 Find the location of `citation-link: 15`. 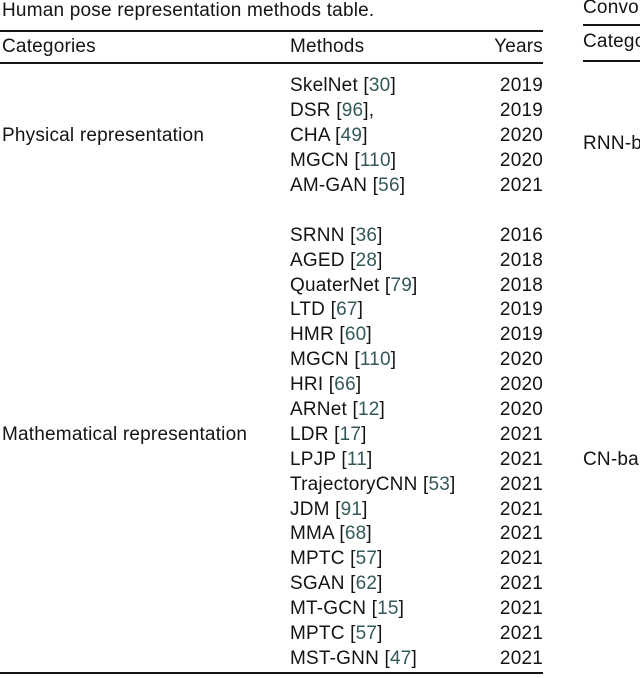

citation-link: 15 is located at coordinates (388, 609).